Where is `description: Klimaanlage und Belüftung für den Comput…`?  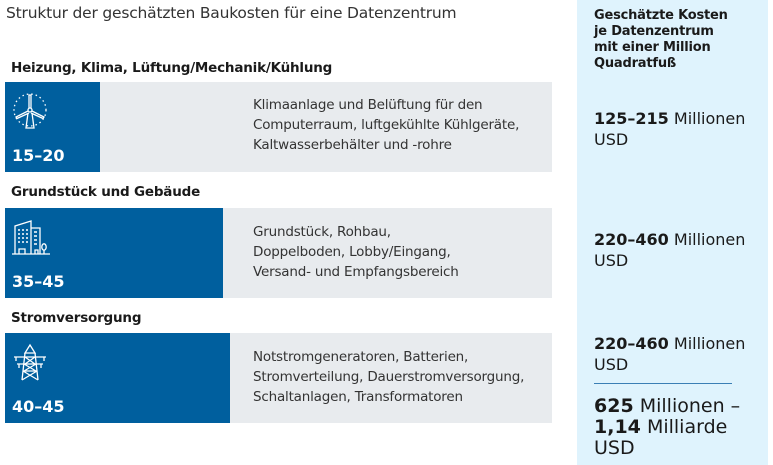 description: Klimaanlage und Belüftung für den Comput… is located at coordinates (386, 125).